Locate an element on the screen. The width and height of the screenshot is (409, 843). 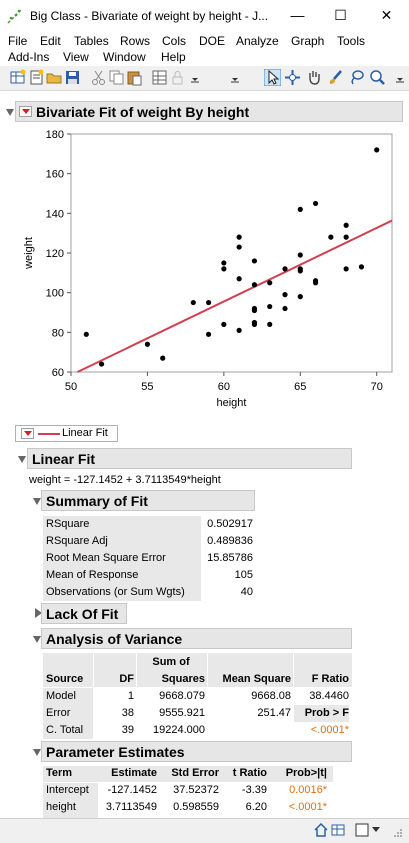
y-axis-label: weight is located at coordinates (29, 253).